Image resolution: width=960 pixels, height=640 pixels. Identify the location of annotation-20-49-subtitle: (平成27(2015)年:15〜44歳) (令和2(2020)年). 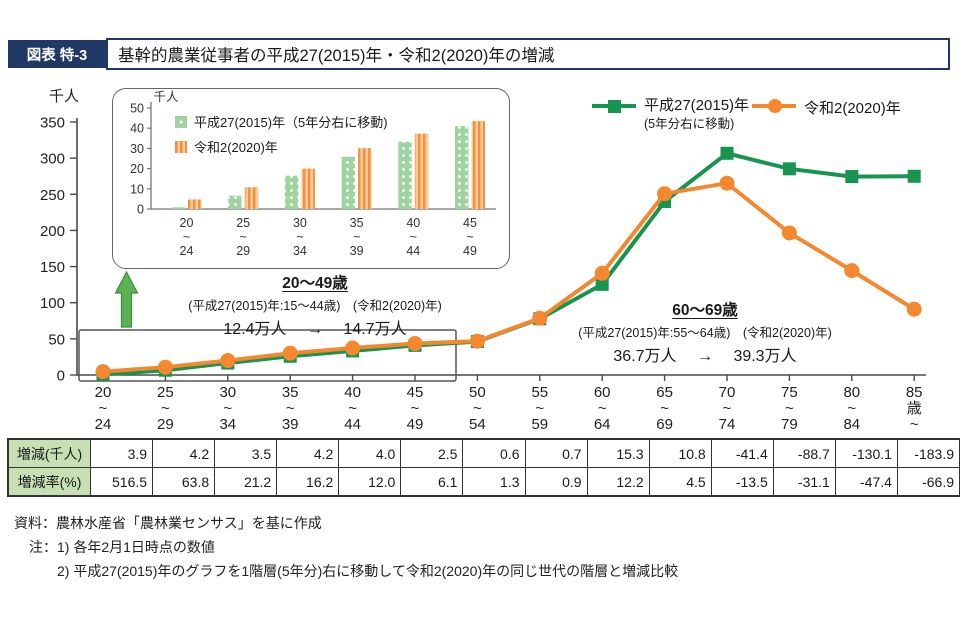
(315, 306).